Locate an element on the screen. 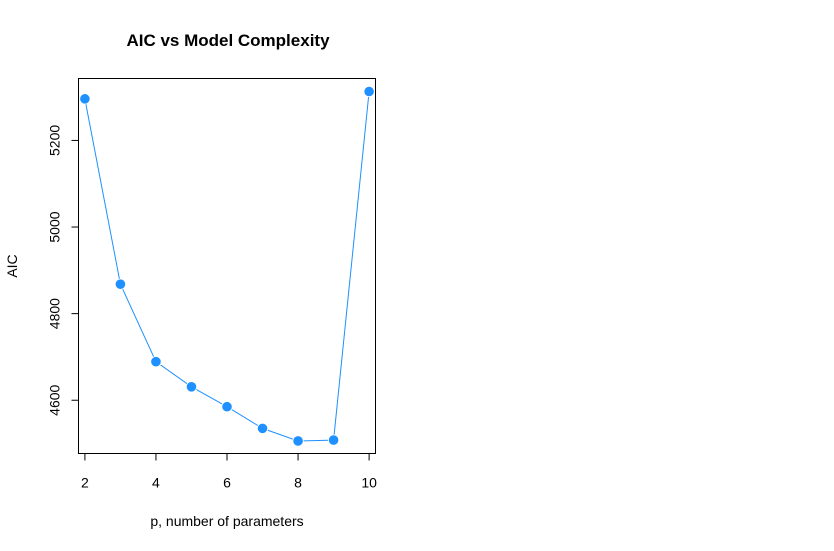 Image resolution: width=834 pixels, height=551 pixels. y-axis-label: AIC is located at coordinates (12, 265).